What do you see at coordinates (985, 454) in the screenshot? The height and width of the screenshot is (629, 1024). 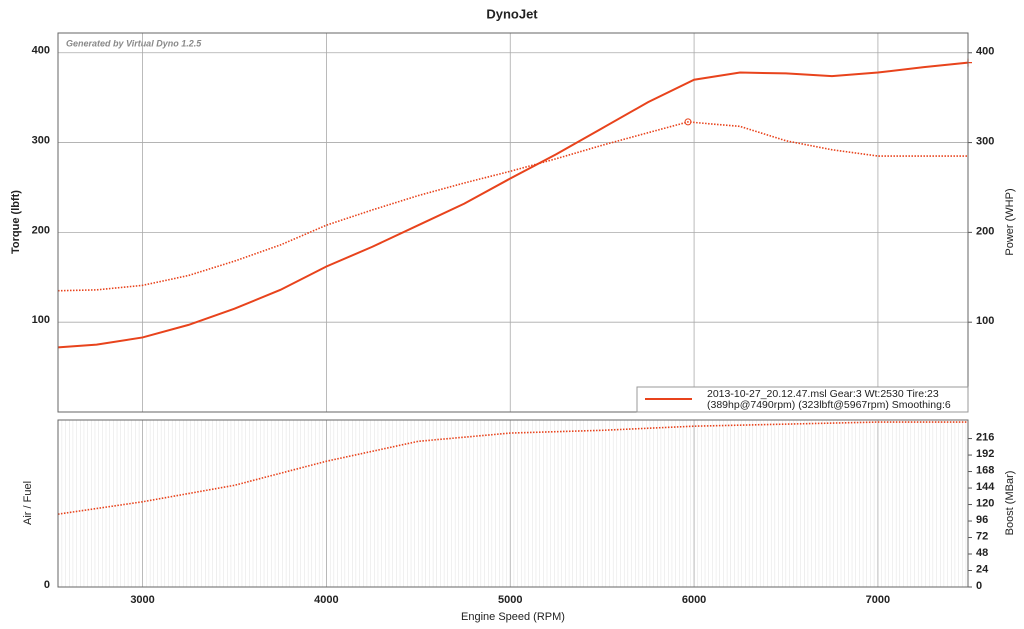 I see `y2-tick-label: 192` at bounding box center [985, 454].